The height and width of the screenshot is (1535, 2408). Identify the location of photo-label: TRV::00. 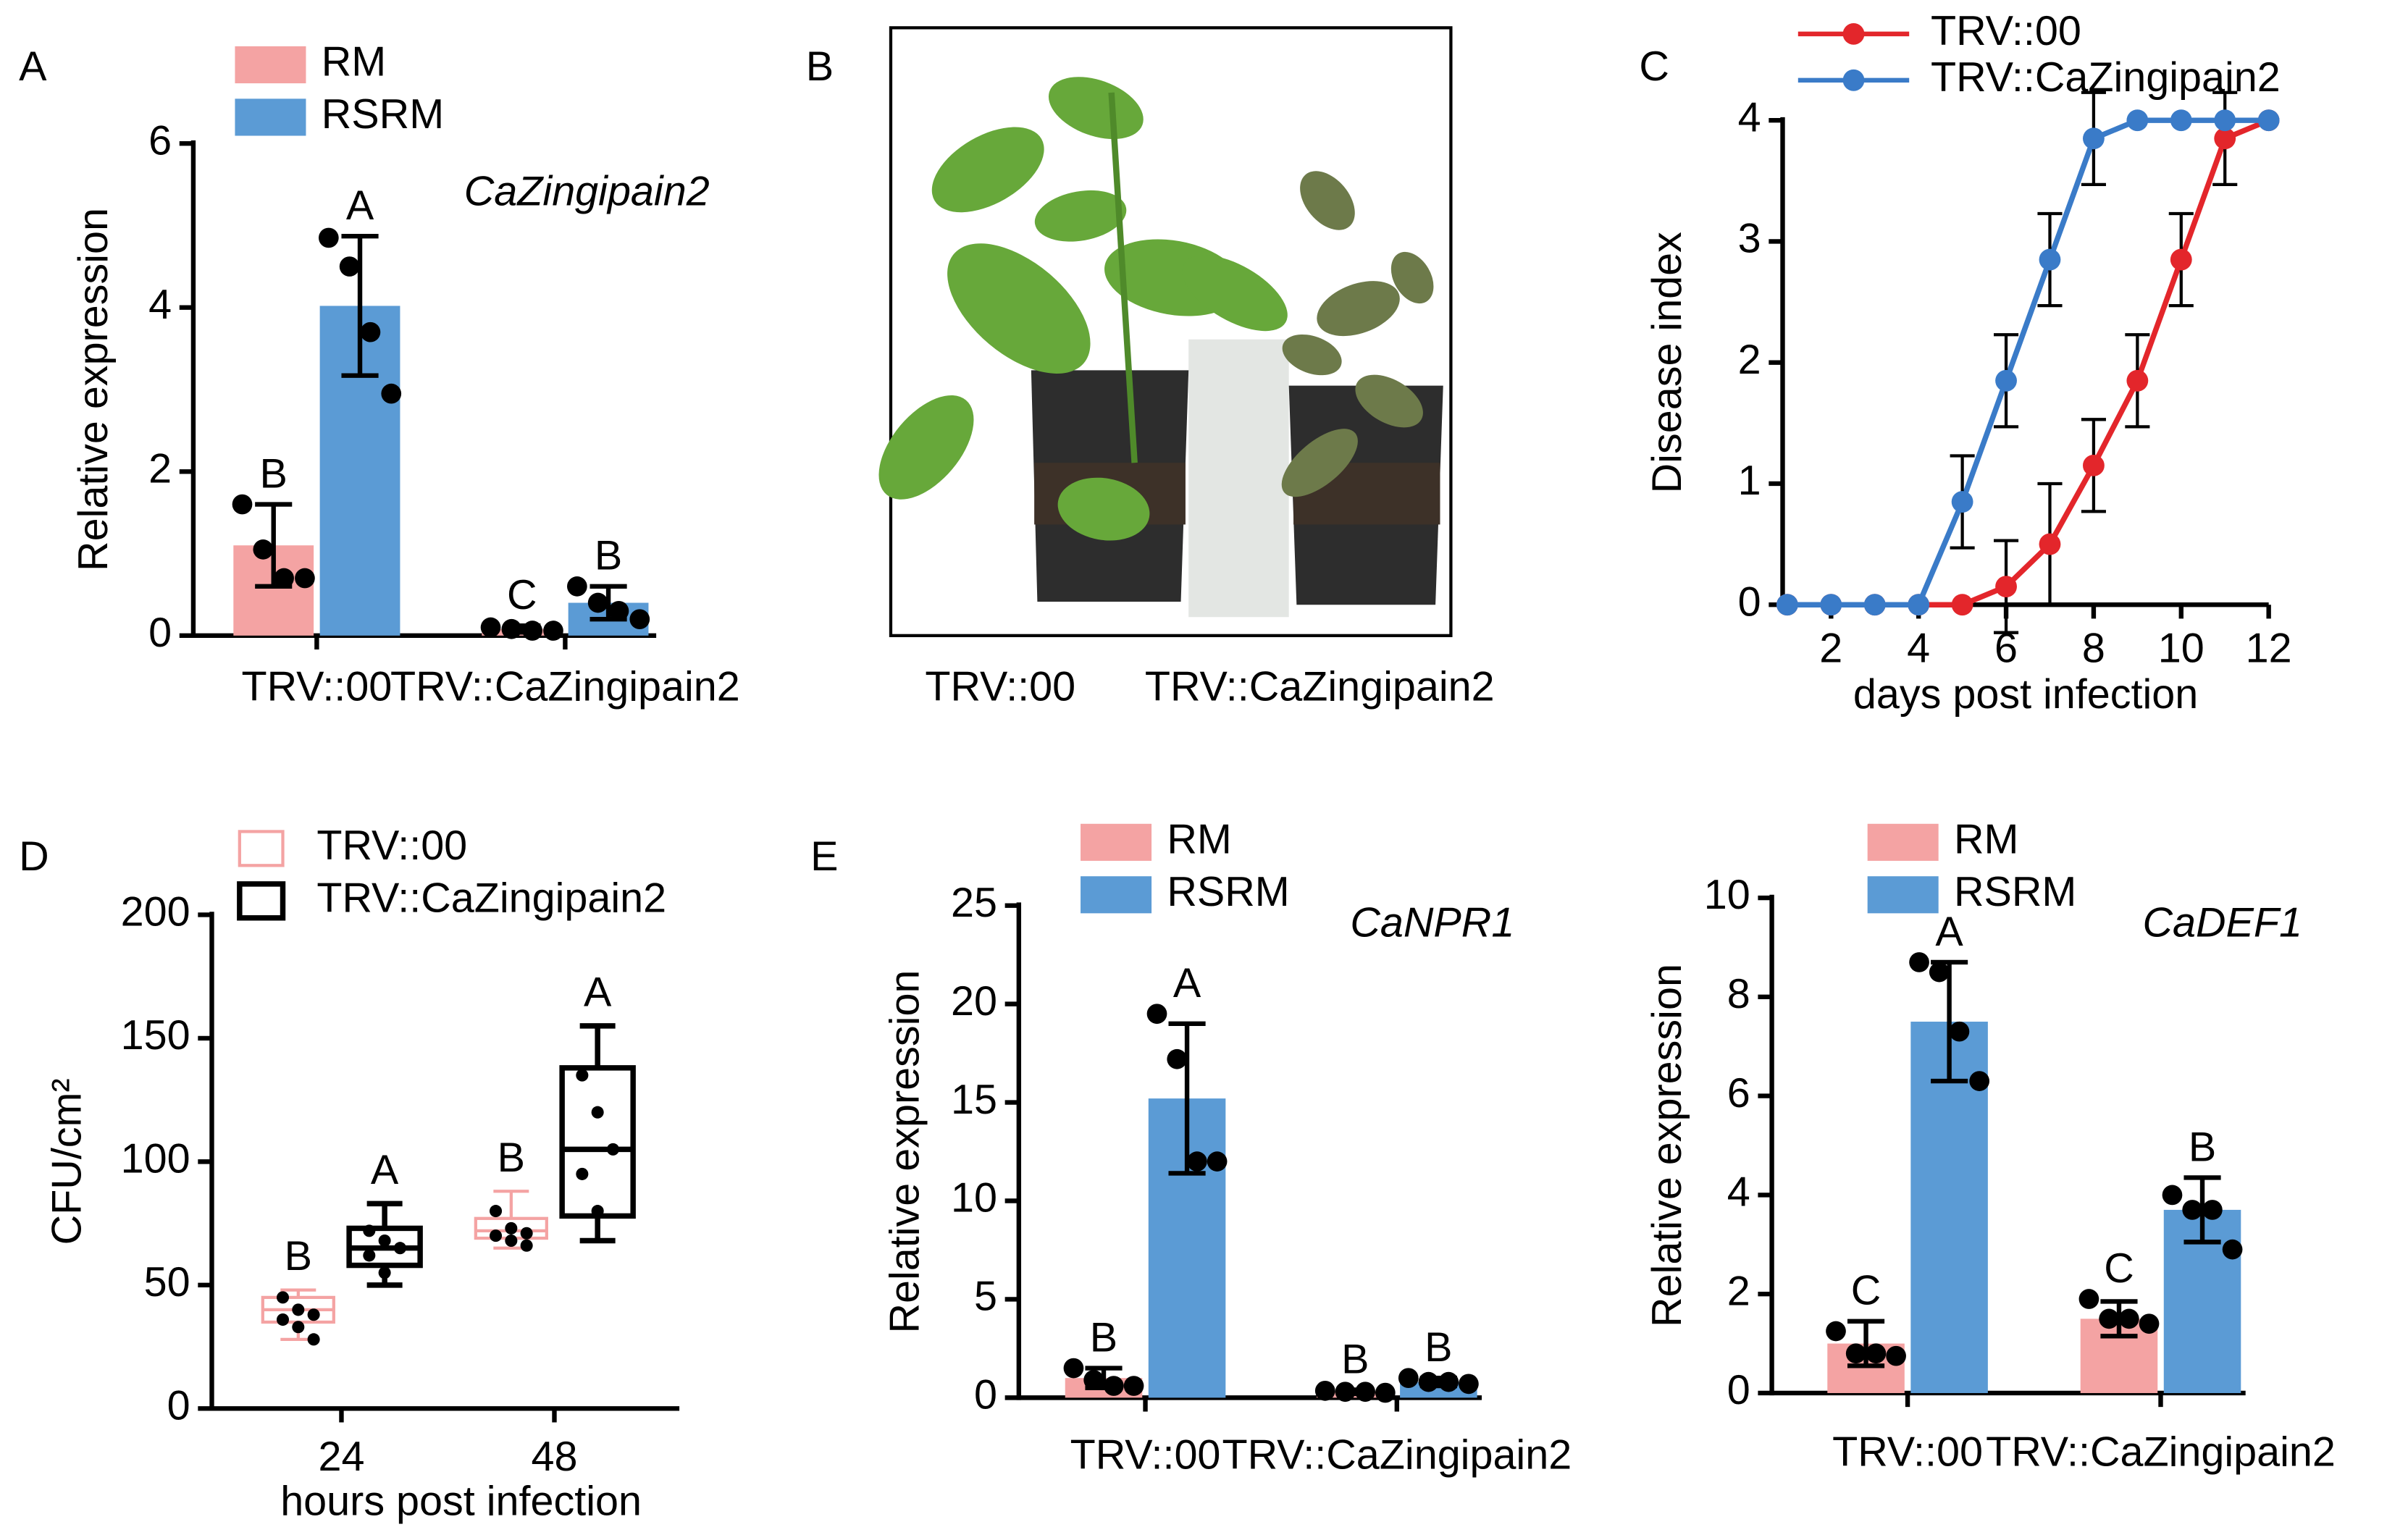
(1000, 687).